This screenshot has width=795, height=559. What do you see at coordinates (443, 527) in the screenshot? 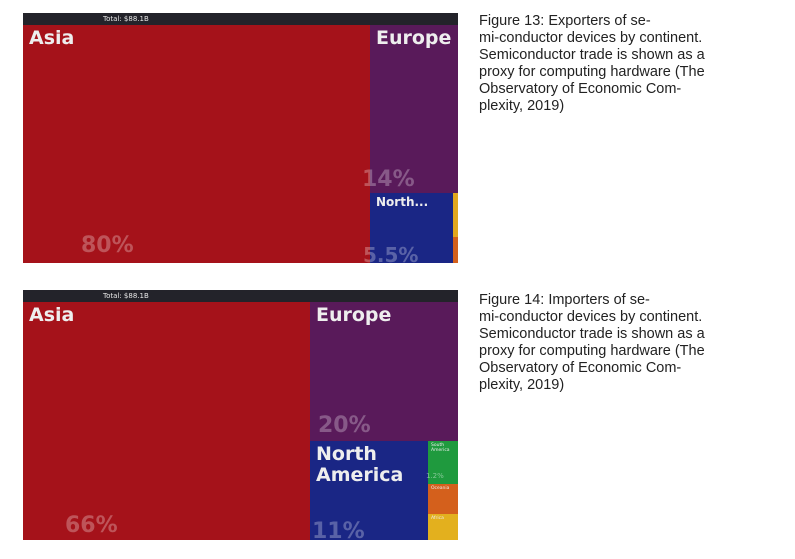
I see `treemap-cell-africa: Africa` at bounding box center [443, 527].